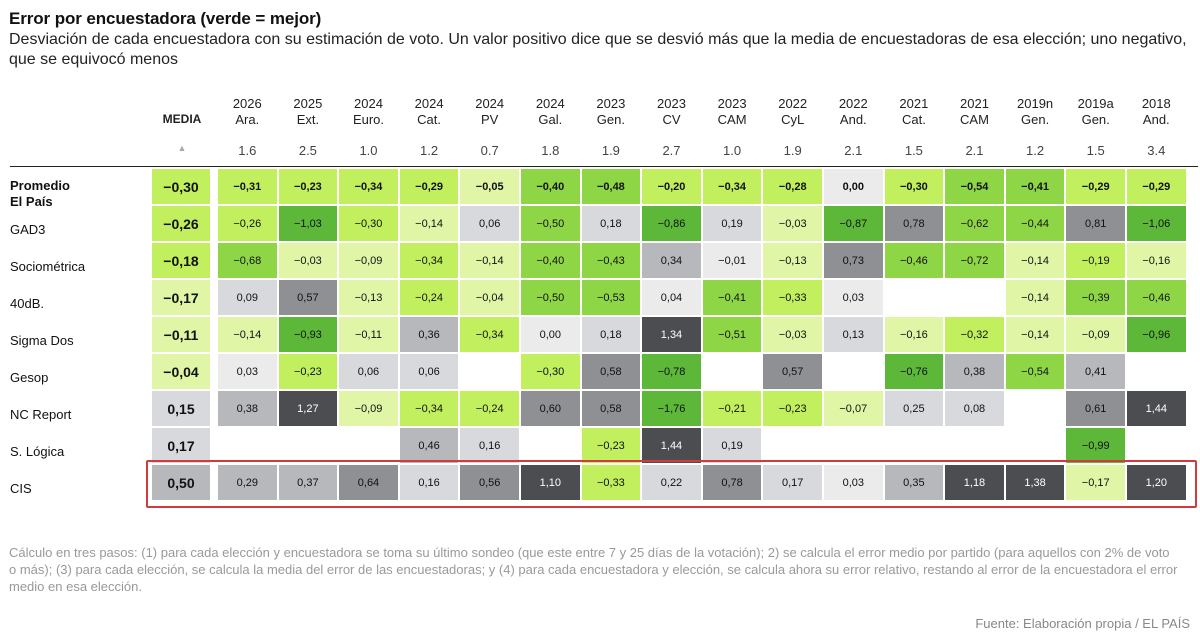  Describe the element at coordinates (1095, 260) in the screenshot. I see `heat-cell: −0,19` at that location.